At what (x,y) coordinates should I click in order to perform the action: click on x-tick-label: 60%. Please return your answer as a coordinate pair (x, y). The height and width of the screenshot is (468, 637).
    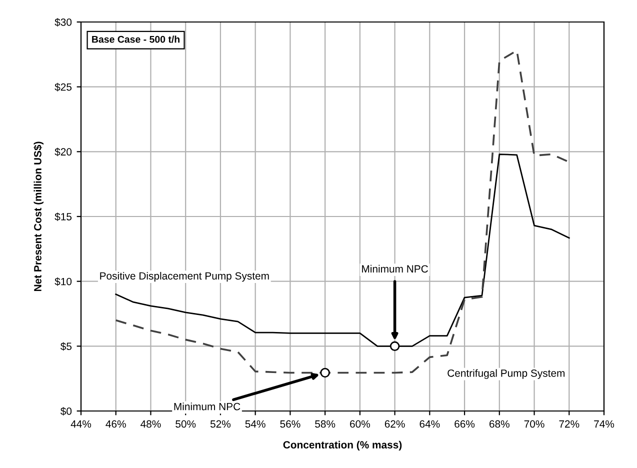
    Looking at the image, I should click on (360, 424).